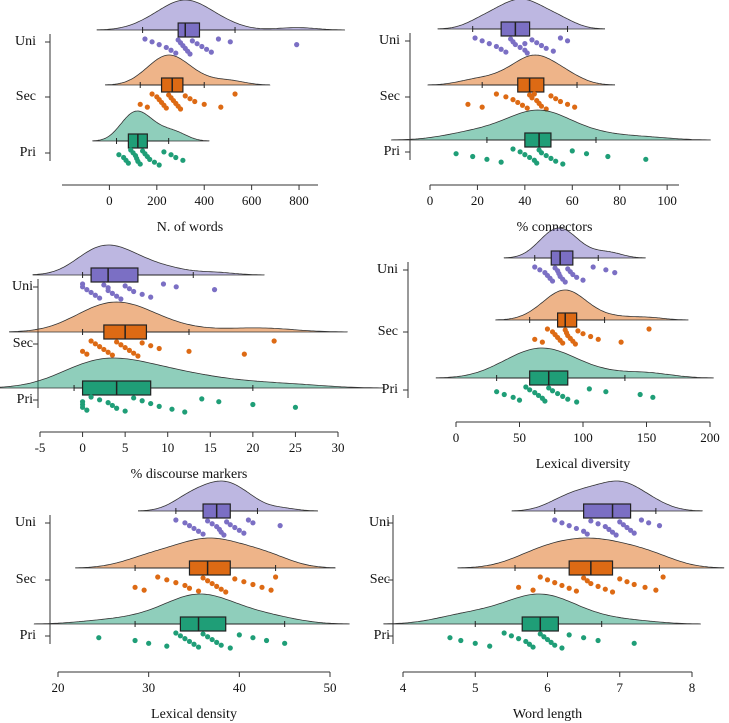 Image resolution: width=729 pixels, height=723 pixels. Describe the element at coordinates (148, 687) in the screenshot. I see `x-tick-label: 30` at that location.